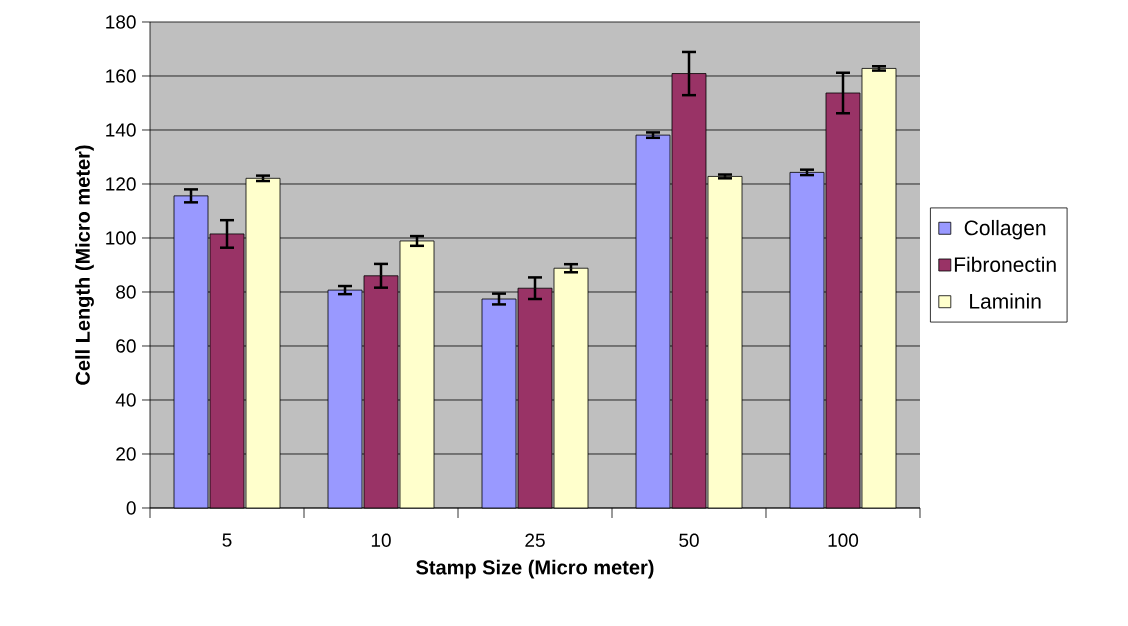 The width and height of the screenshot is (1128, 626). What do you see at coordinates (126, 454) in the screenshot?
I see `y-tick-label: 20` at bounding box center [126, 454].